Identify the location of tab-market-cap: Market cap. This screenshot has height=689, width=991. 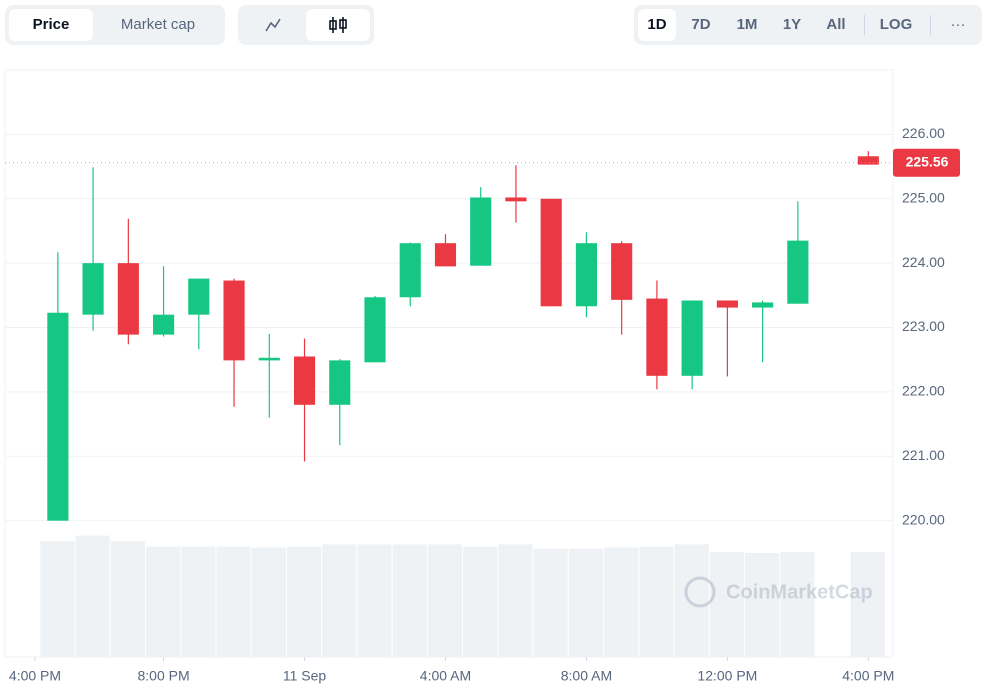
(158, 24).